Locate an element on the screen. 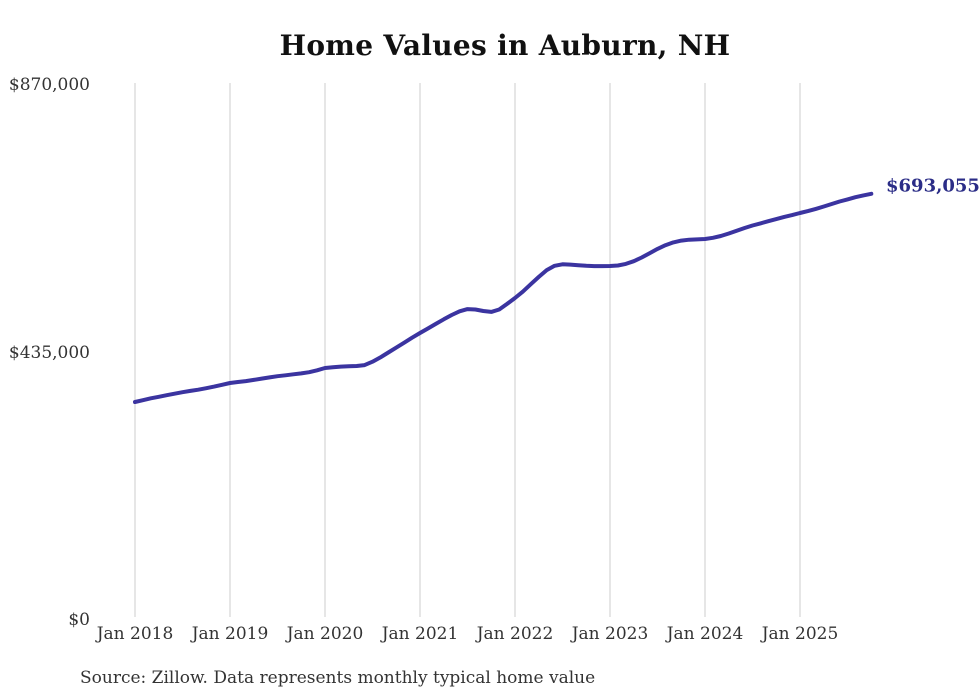 The width and height of the screenshot is (980, 699). x-axis-tick: Jan 2022 is located at coordinates (515, 634).